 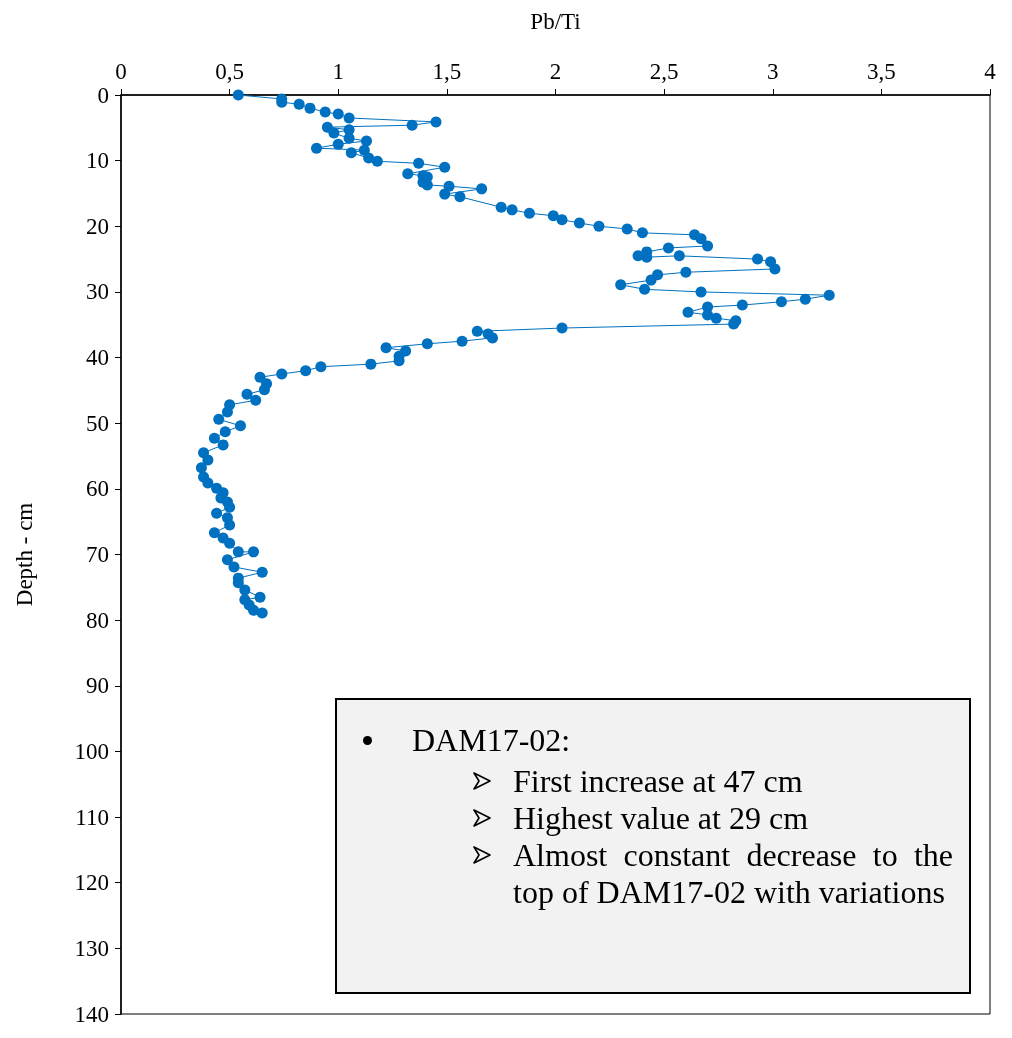 I want to click on y-tick-label: 20, so click(x=97, y=226).